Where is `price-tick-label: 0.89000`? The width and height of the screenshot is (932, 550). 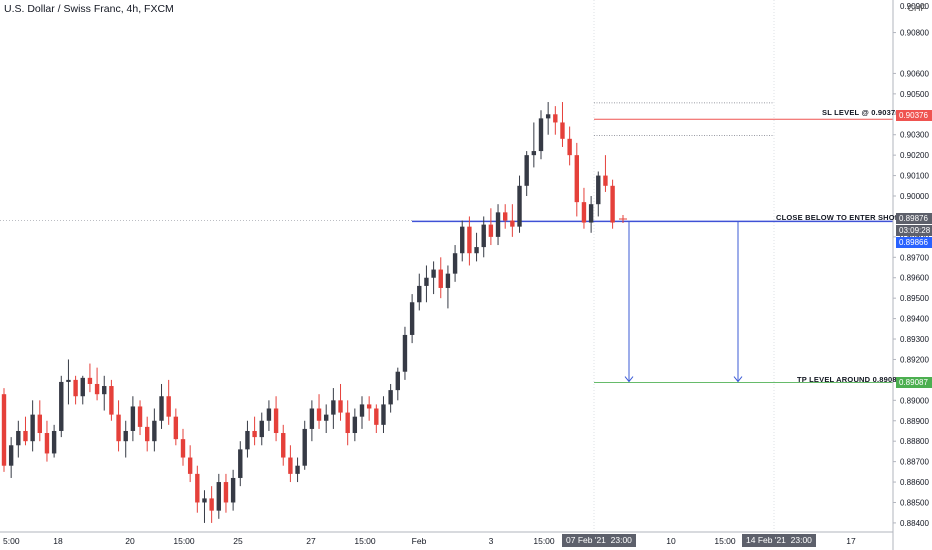
price-tick-label: 0.89000 is located at coordinates (914, 400).